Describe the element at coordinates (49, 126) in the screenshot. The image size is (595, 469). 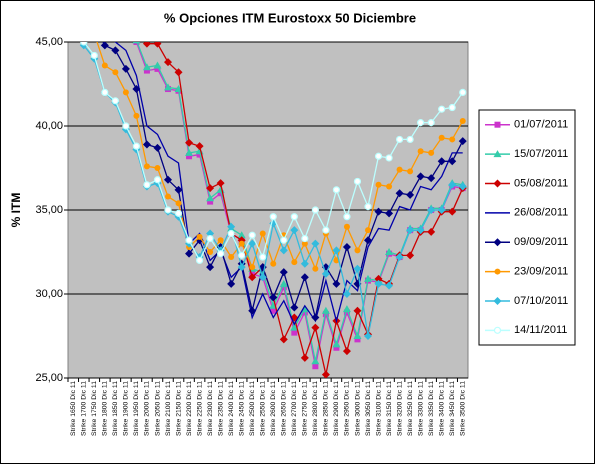
I see `y-tick-label: 40,00` at that location.